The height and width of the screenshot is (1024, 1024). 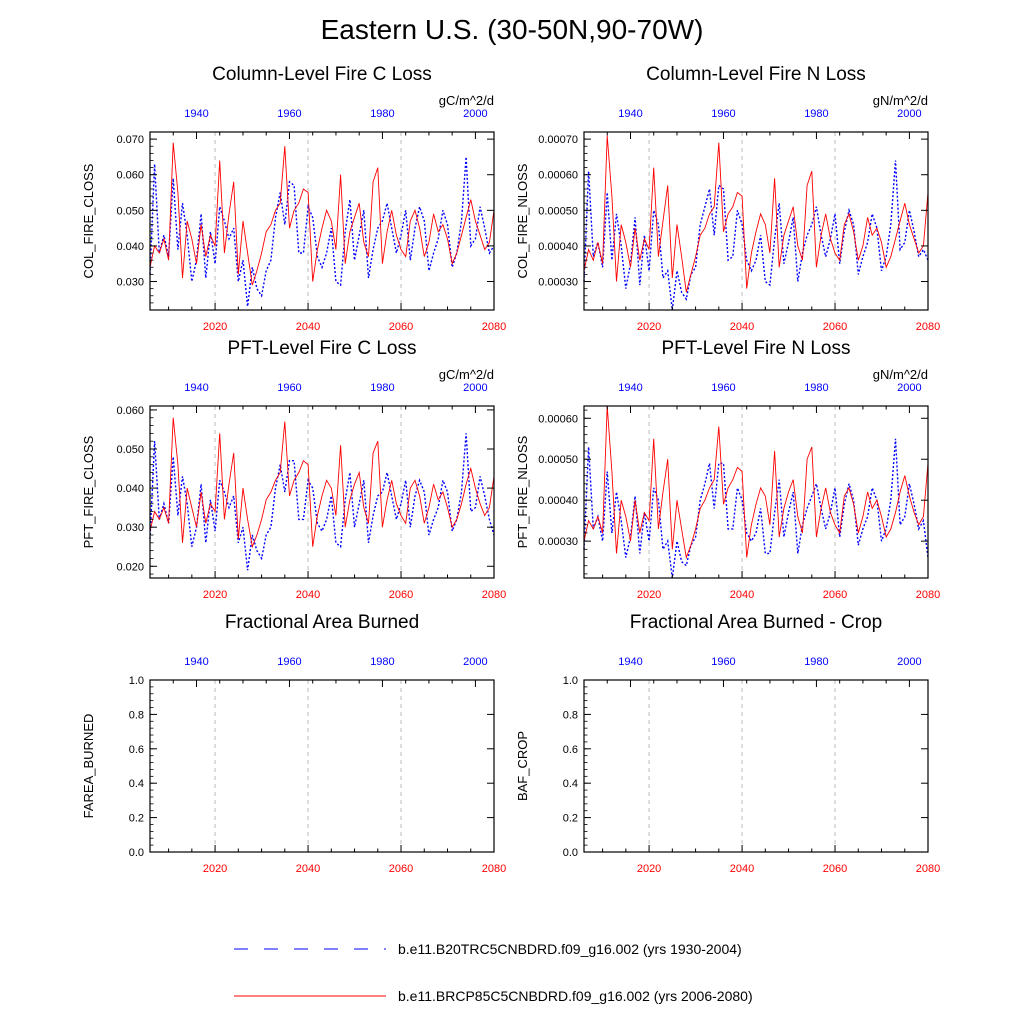 I want to click on y-axis-label: FAREA_BURNED, so click(x=88, y=766).